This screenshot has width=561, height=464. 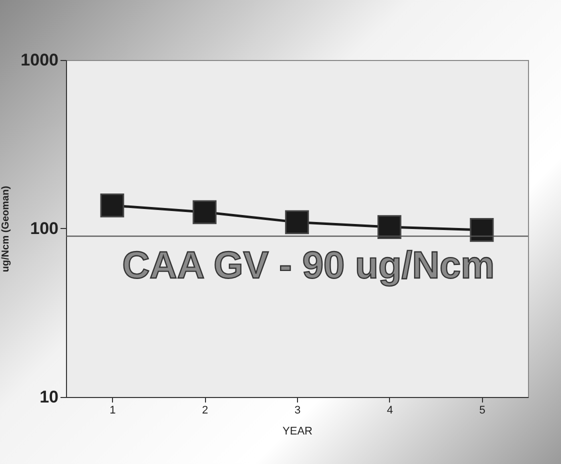 I want to click on x-tick-label: 4, so click(x=389, y=410).